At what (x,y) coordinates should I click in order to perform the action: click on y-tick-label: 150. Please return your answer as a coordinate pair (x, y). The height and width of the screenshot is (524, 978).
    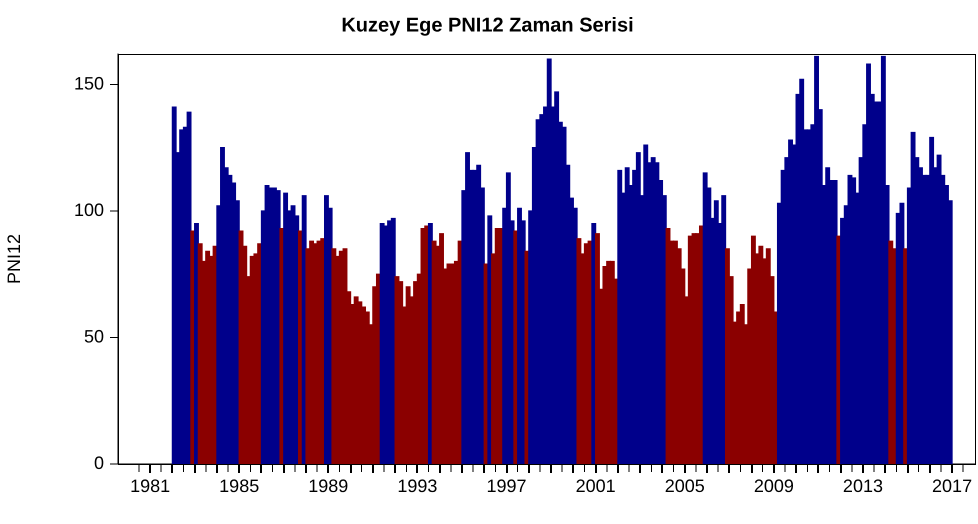
    Looking at the image, I should click on (89, 83).